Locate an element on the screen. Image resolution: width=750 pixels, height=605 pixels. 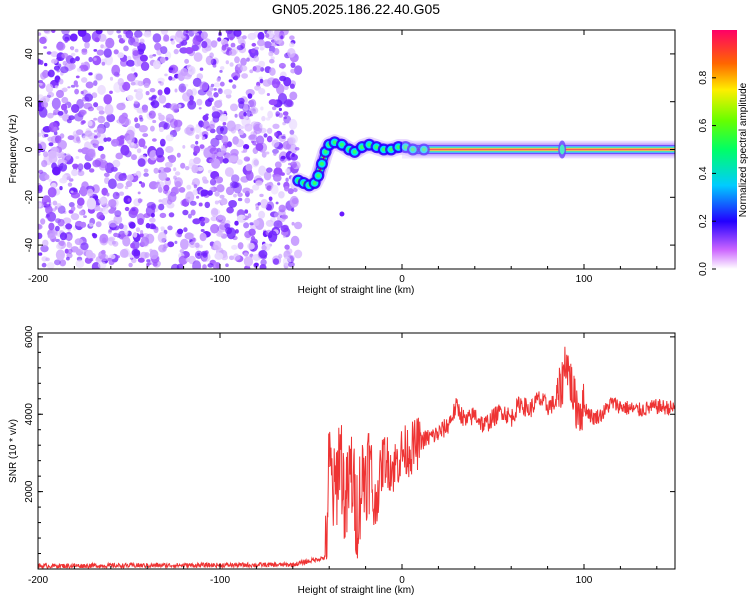
ridge-blob-center is located at coordinates (361, 147).